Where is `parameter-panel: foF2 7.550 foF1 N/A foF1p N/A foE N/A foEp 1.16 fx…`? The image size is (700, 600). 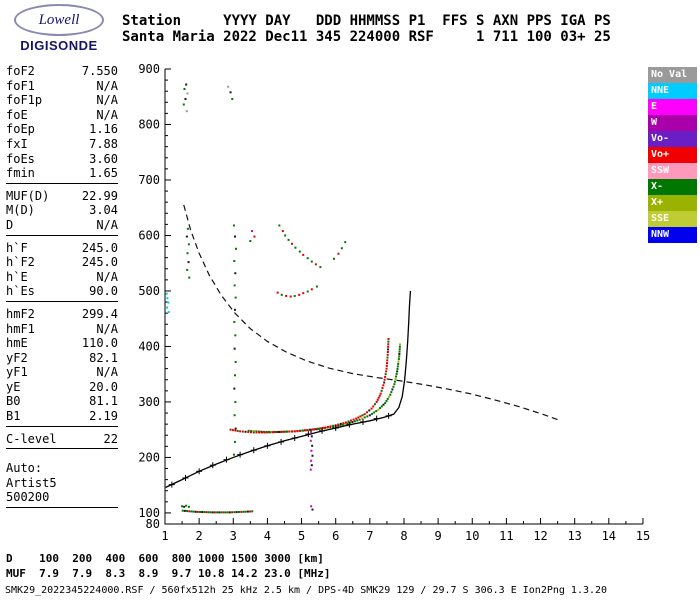
parameter-panel: foF2 7.550 foF1 N/A foF1p N/A foE N/A foEp 1.16 fx… is located at coordinates (62, 288).